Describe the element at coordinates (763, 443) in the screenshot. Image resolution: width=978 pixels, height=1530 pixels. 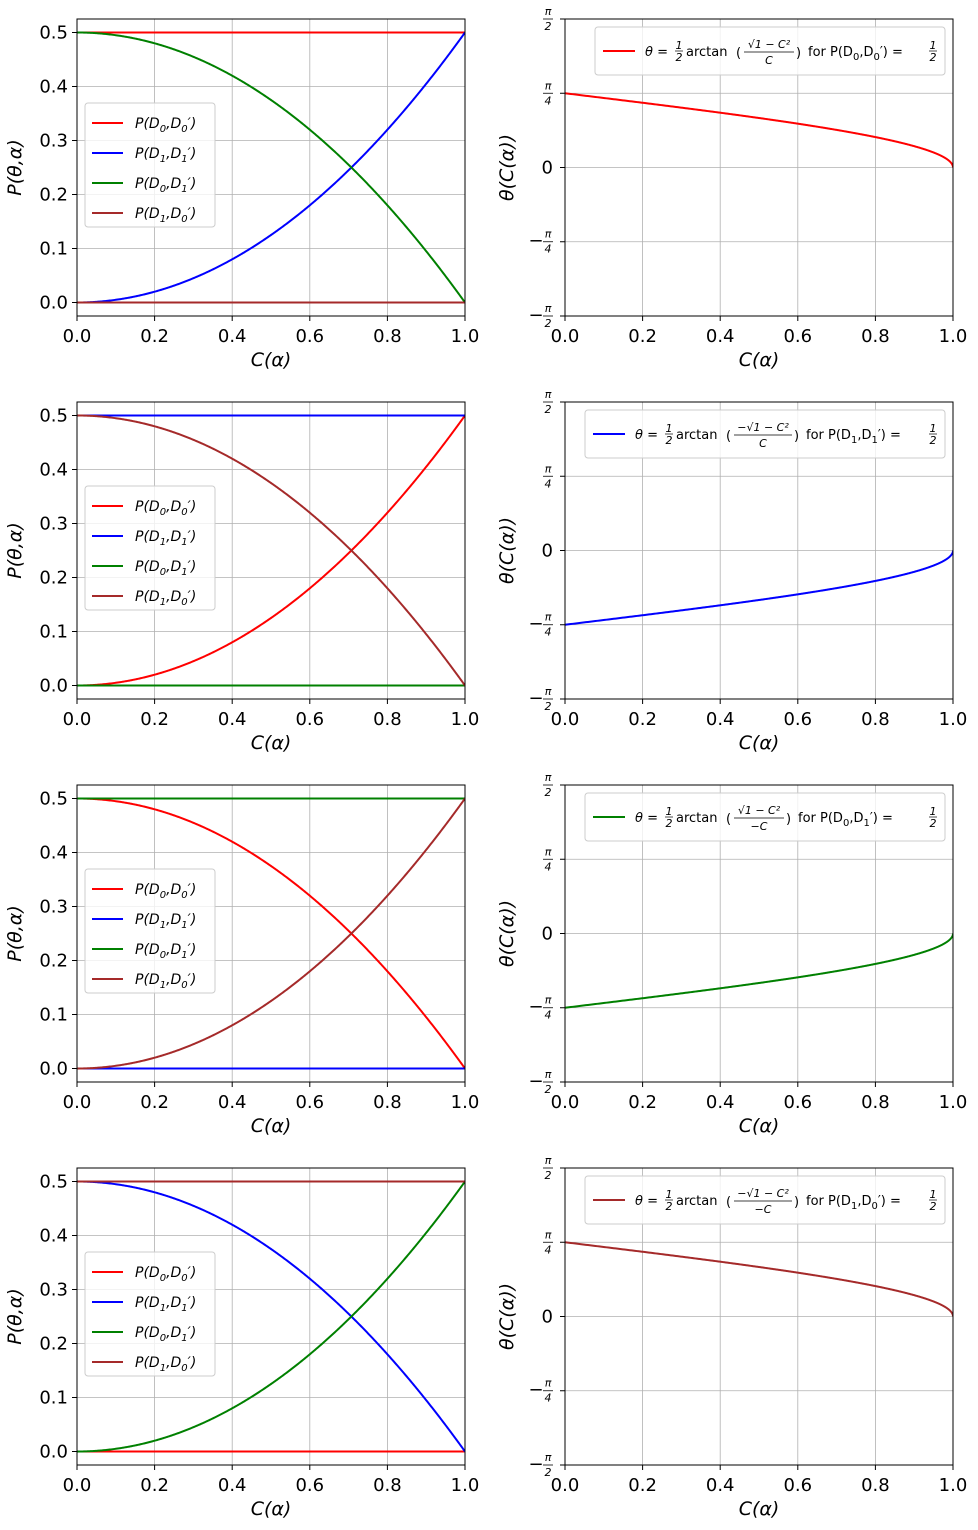
I see `legend-frac-den: C` at that location.